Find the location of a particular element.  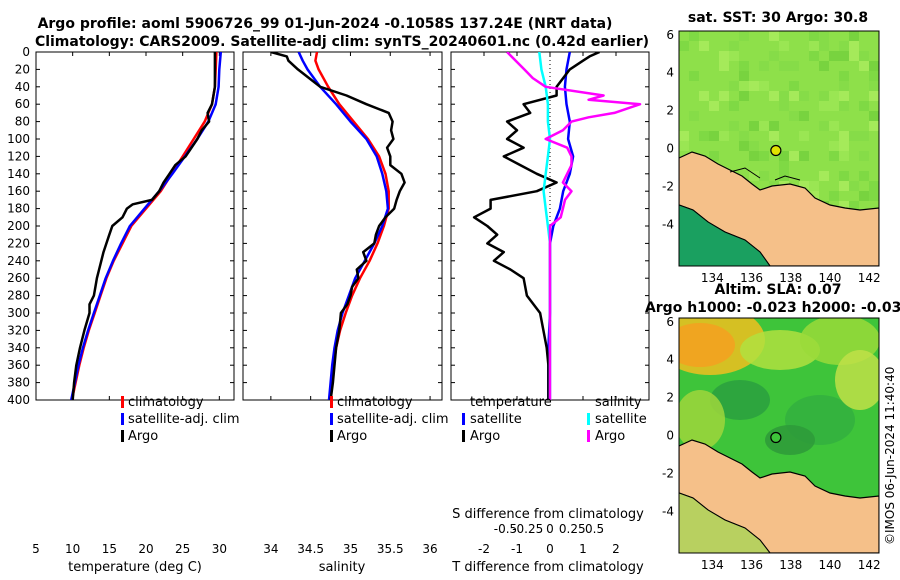

series-climatology is located at coordinates (144, 226).